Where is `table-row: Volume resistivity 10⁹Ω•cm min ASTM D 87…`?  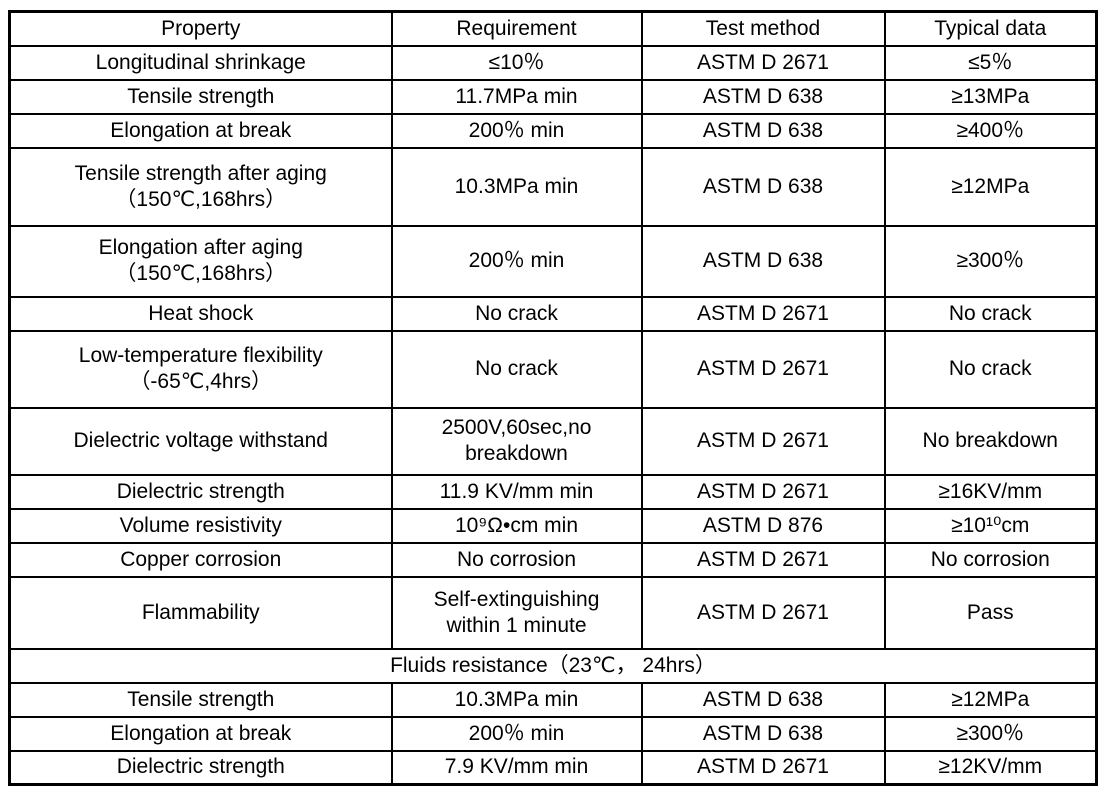 table-row: Volume resistivity 10⁹Ω•cm min ASTM D 87… is located at coordinates (553, 525).